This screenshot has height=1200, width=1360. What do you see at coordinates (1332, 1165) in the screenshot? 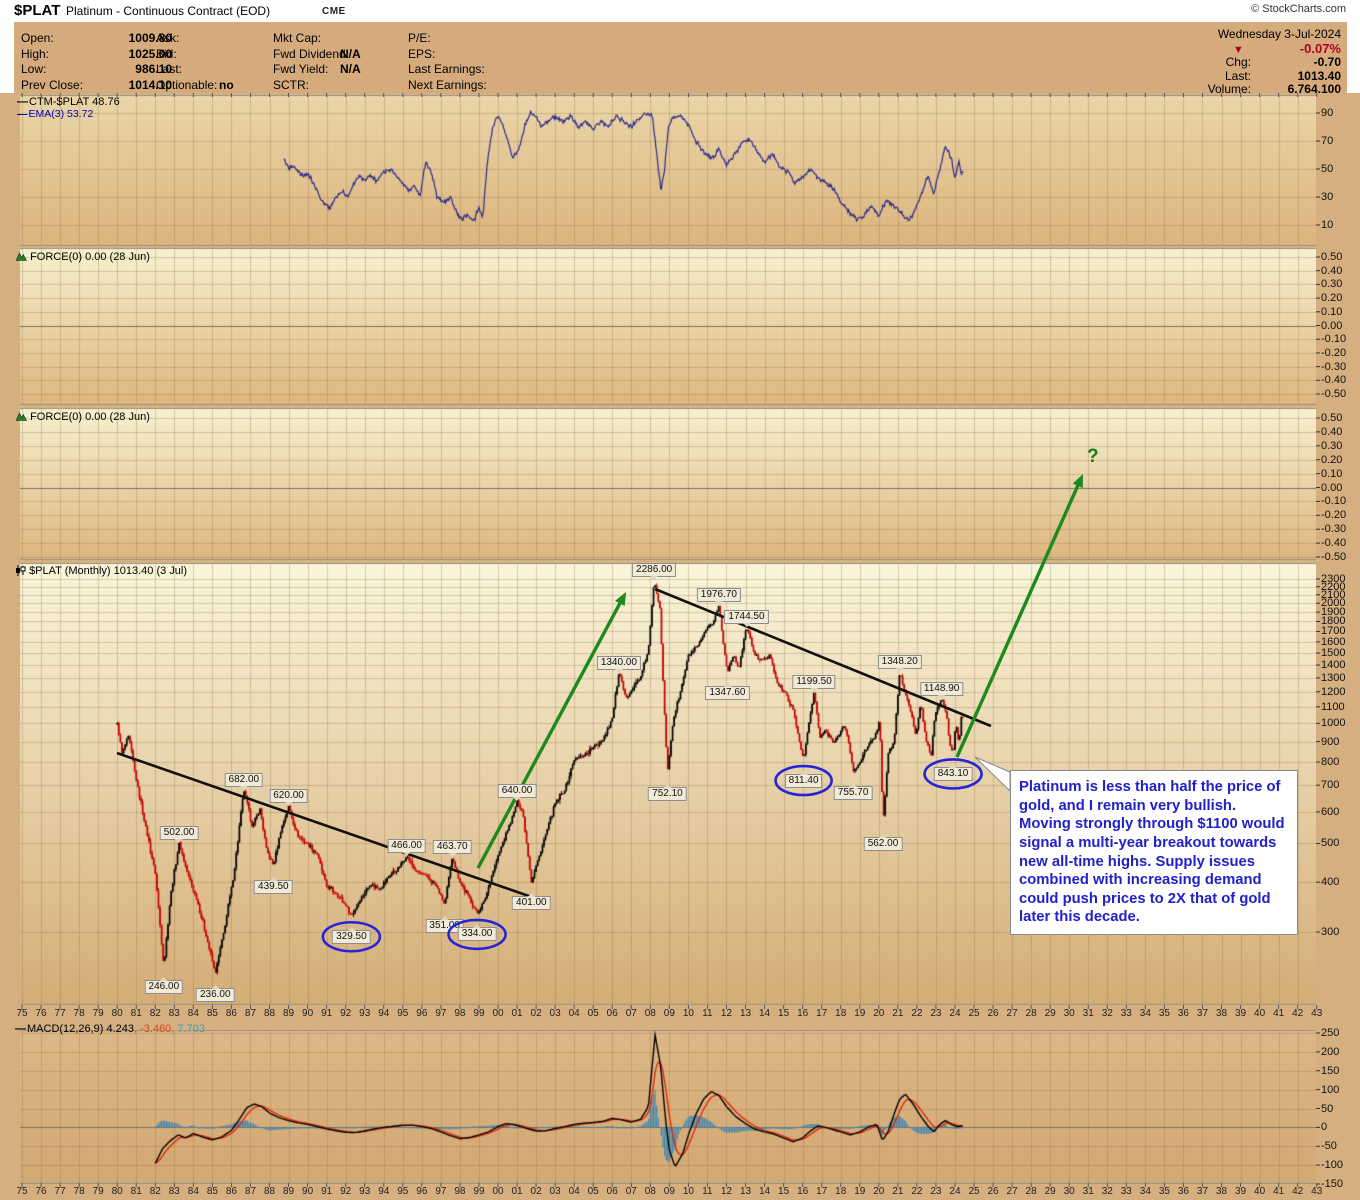
I see `y-axis-label: -100` at bounding box center [1332, 1165].